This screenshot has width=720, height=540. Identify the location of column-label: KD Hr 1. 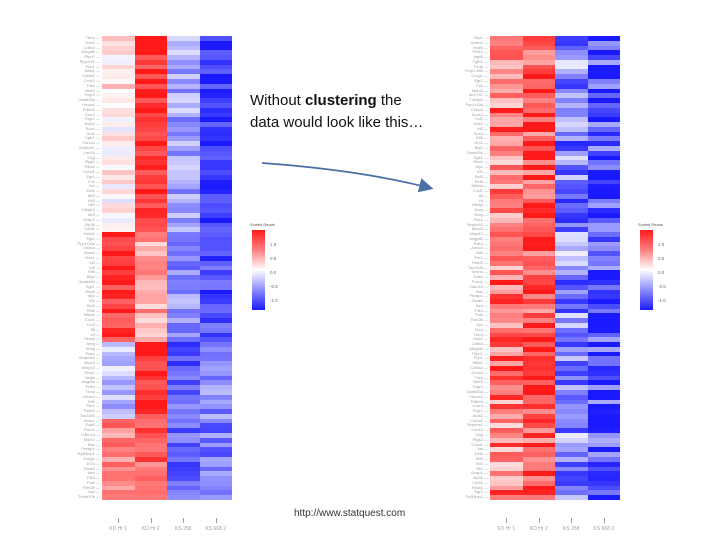
(506, 529).